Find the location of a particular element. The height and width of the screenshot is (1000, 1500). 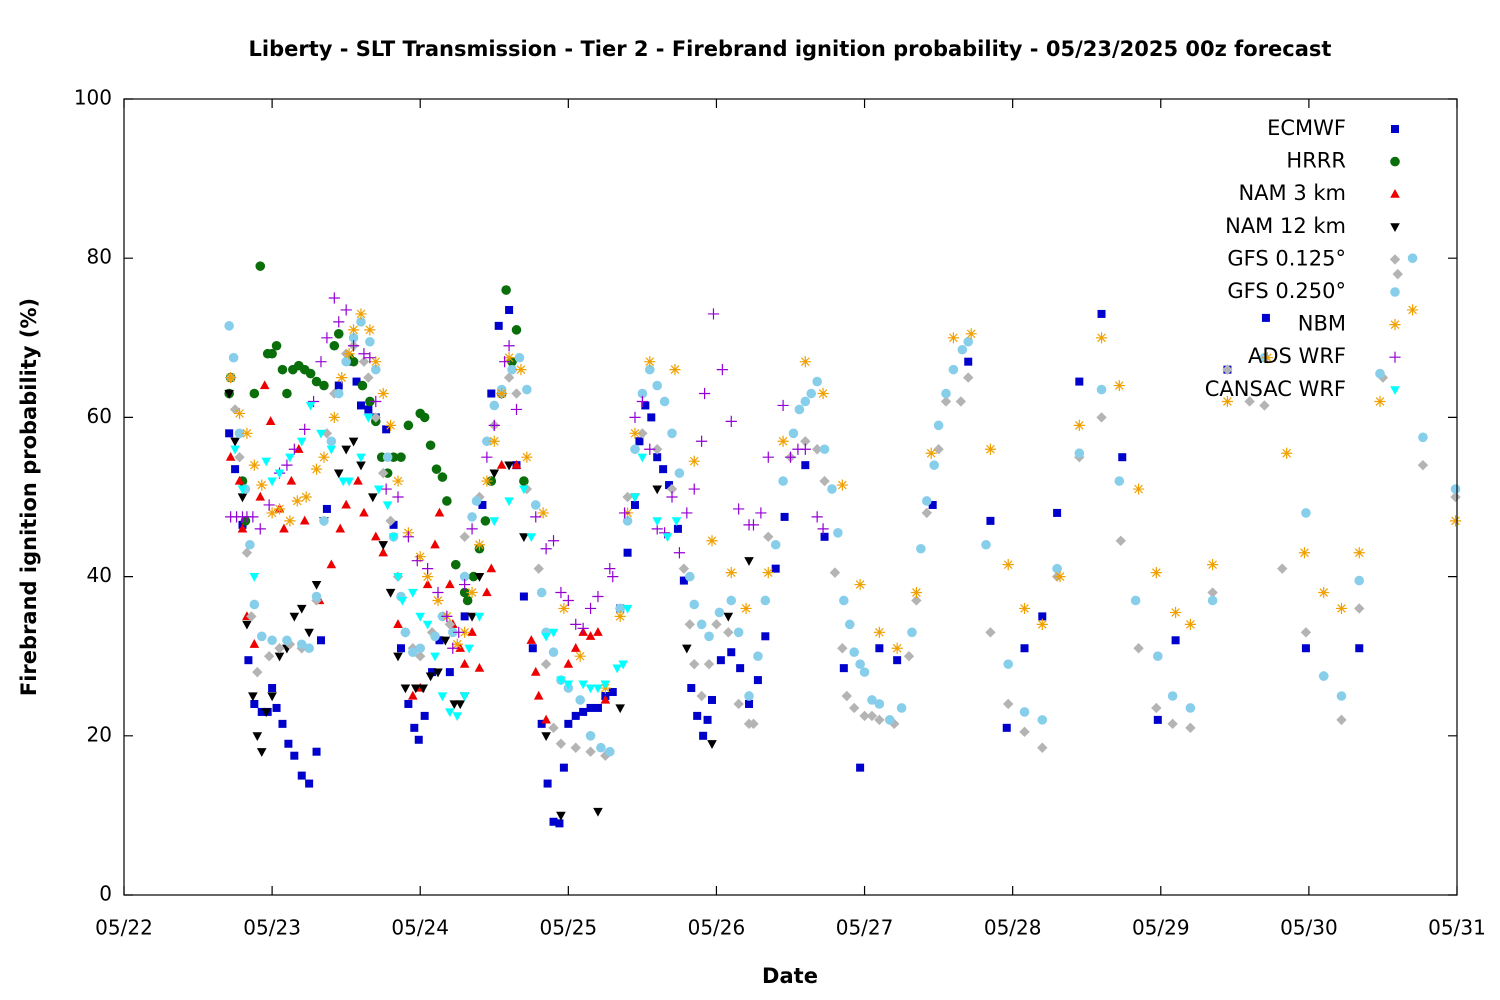

legend-label: HRRR is located at coordinates (1316, 161).